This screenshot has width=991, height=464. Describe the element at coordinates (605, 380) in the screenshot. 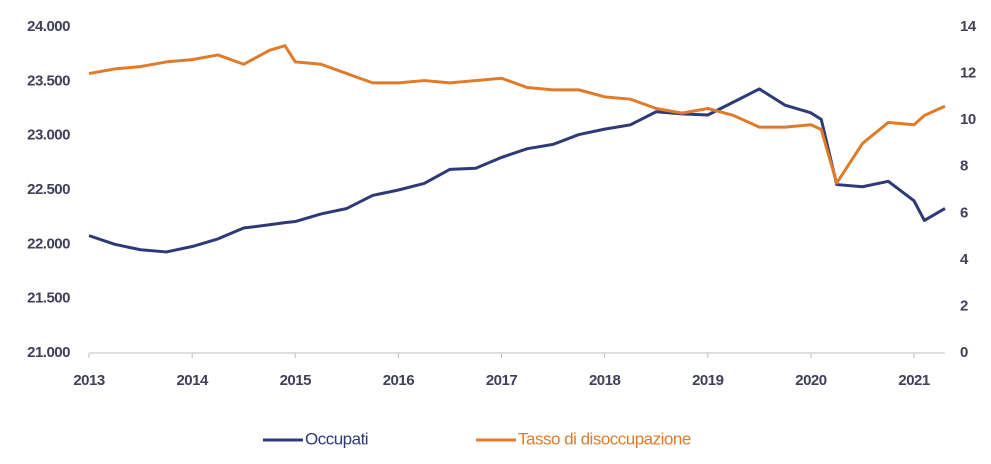

I see `x-tick-label: 2018` at that location.